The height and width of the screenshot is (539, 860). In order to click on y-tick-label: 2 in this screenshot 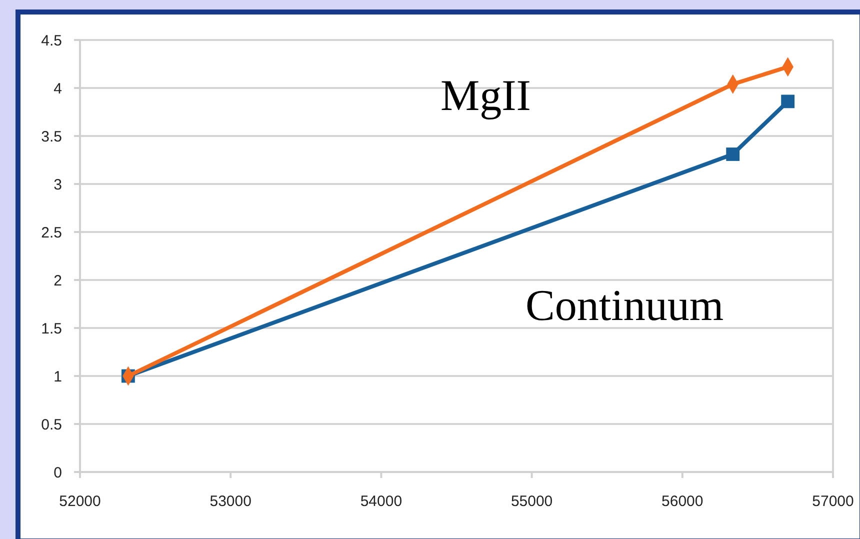, I will do `click(58, 281)`.